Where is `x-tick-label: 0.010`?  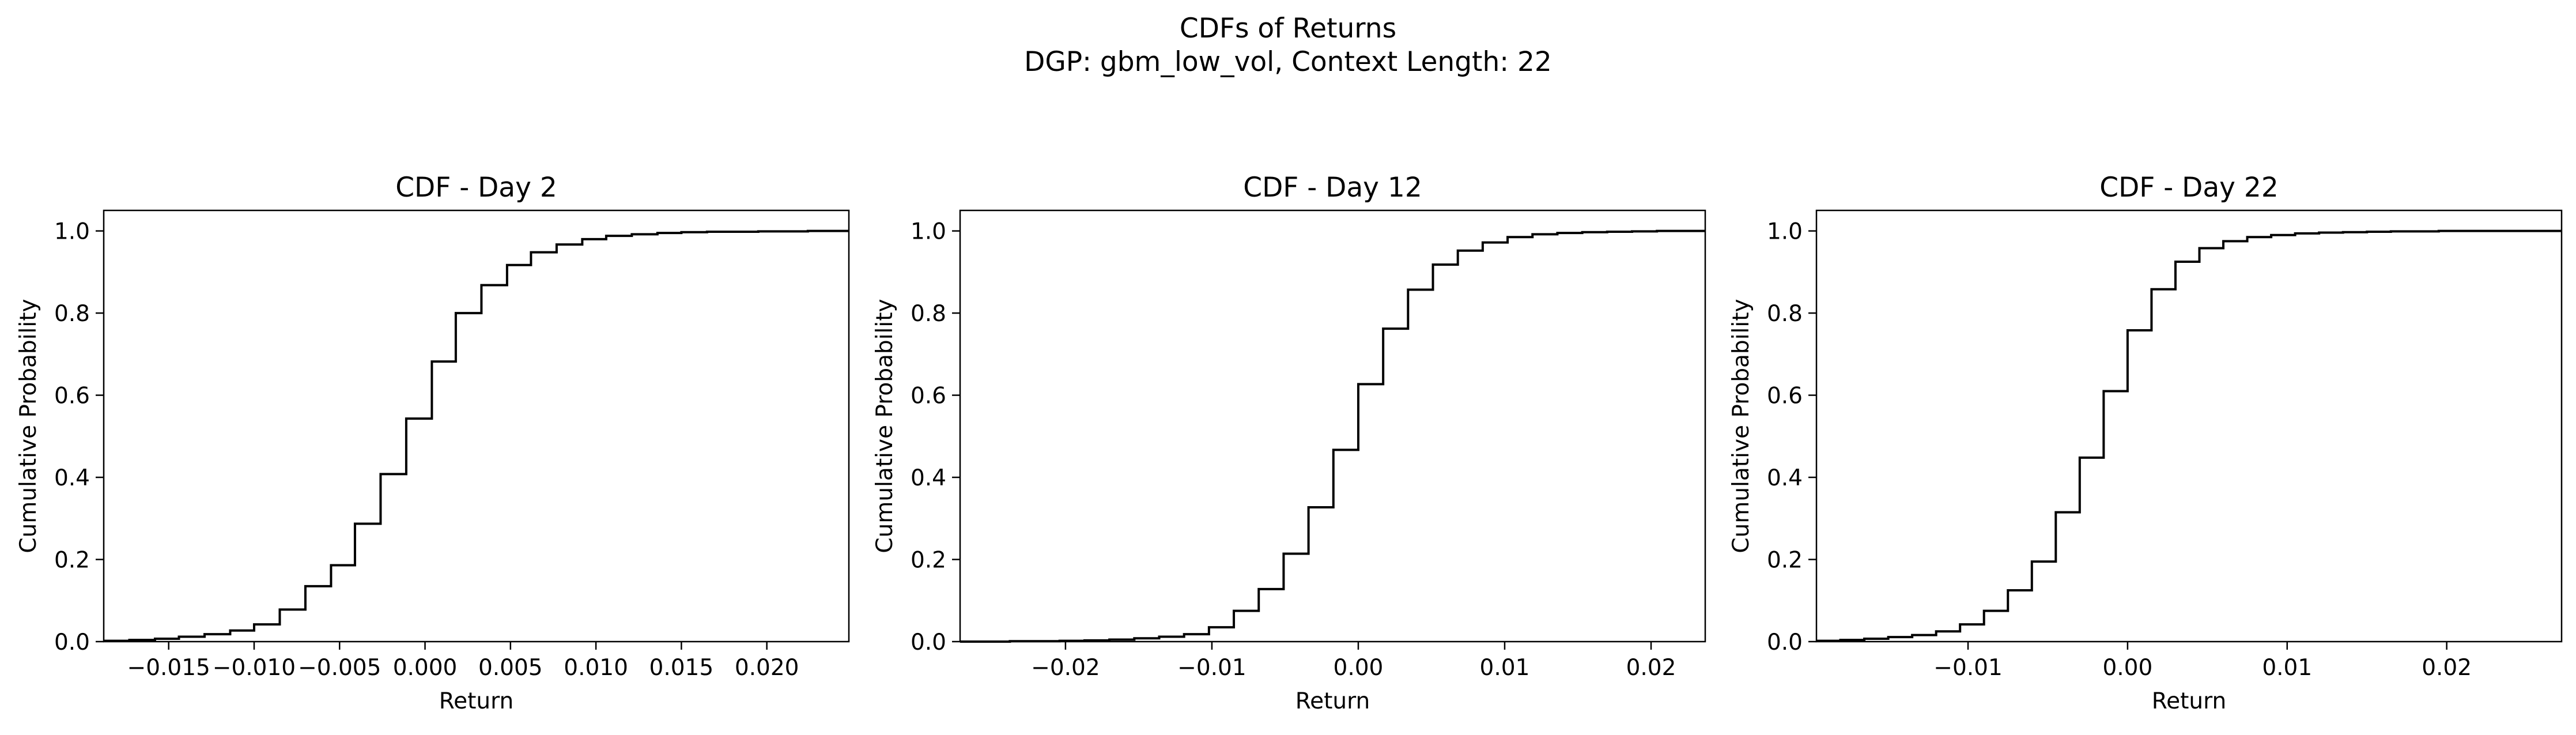
x-tick-label: 0.010 is located at coordinates (596, 668).